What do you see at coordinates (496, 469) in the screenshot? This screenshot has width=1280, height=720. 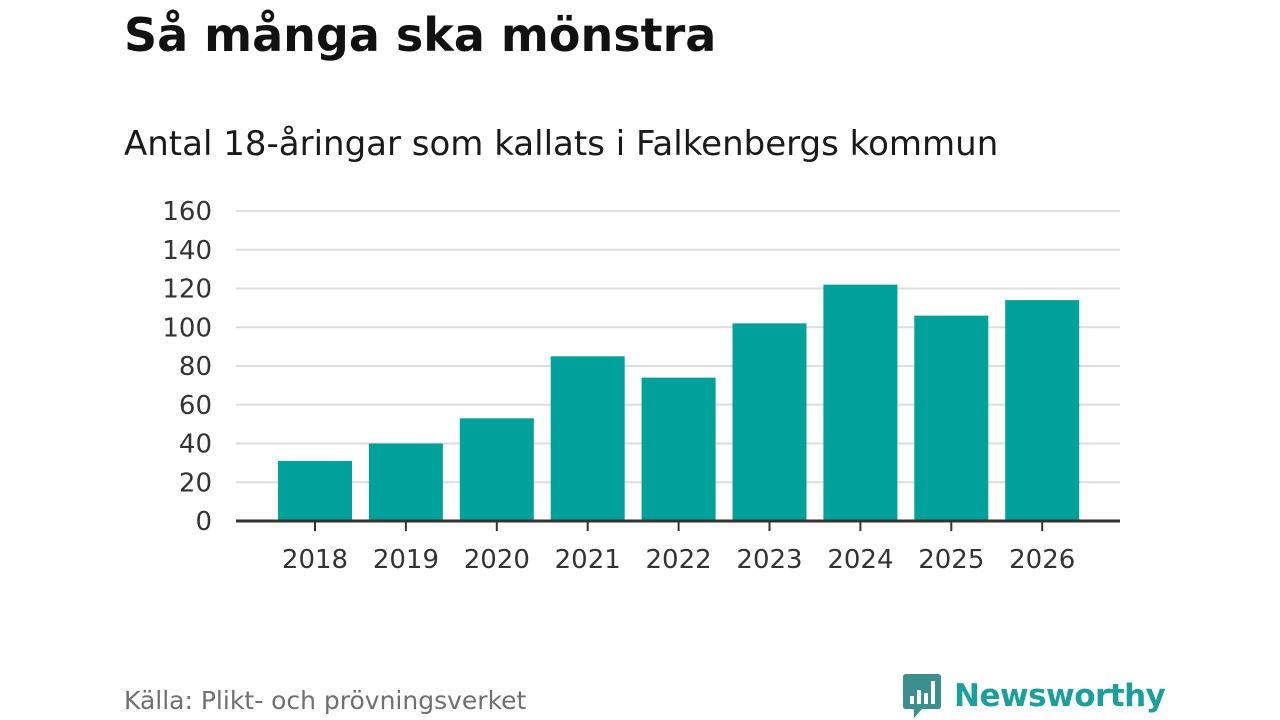 I see `bar-2020` at bounding box center [496, 469].